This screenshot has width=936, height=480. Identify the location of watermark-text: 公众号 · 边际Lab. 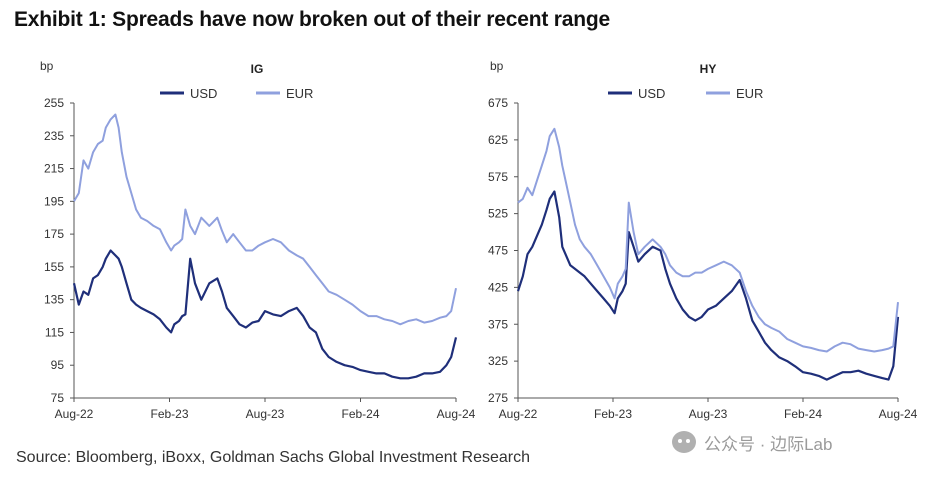
(768, 444).